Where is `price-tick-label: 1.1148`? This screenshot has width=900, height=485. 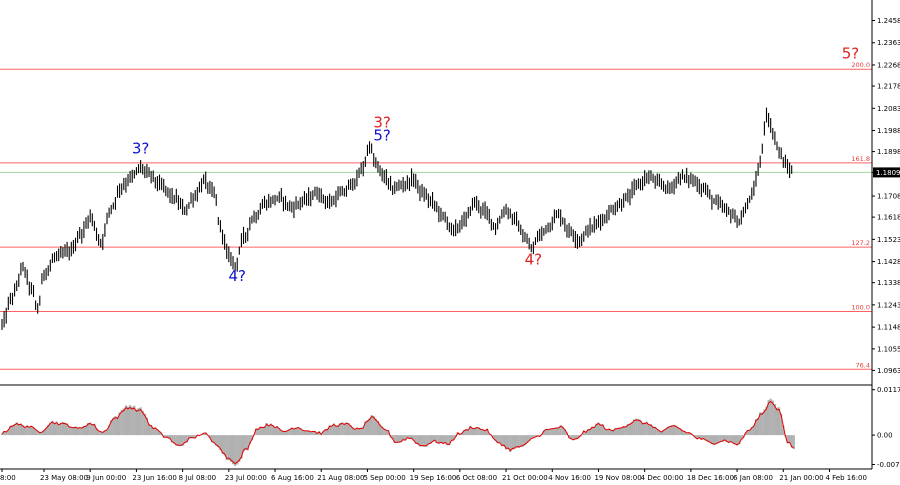 price-tick-label: 1.1148 is located at coordinates (888, 328).